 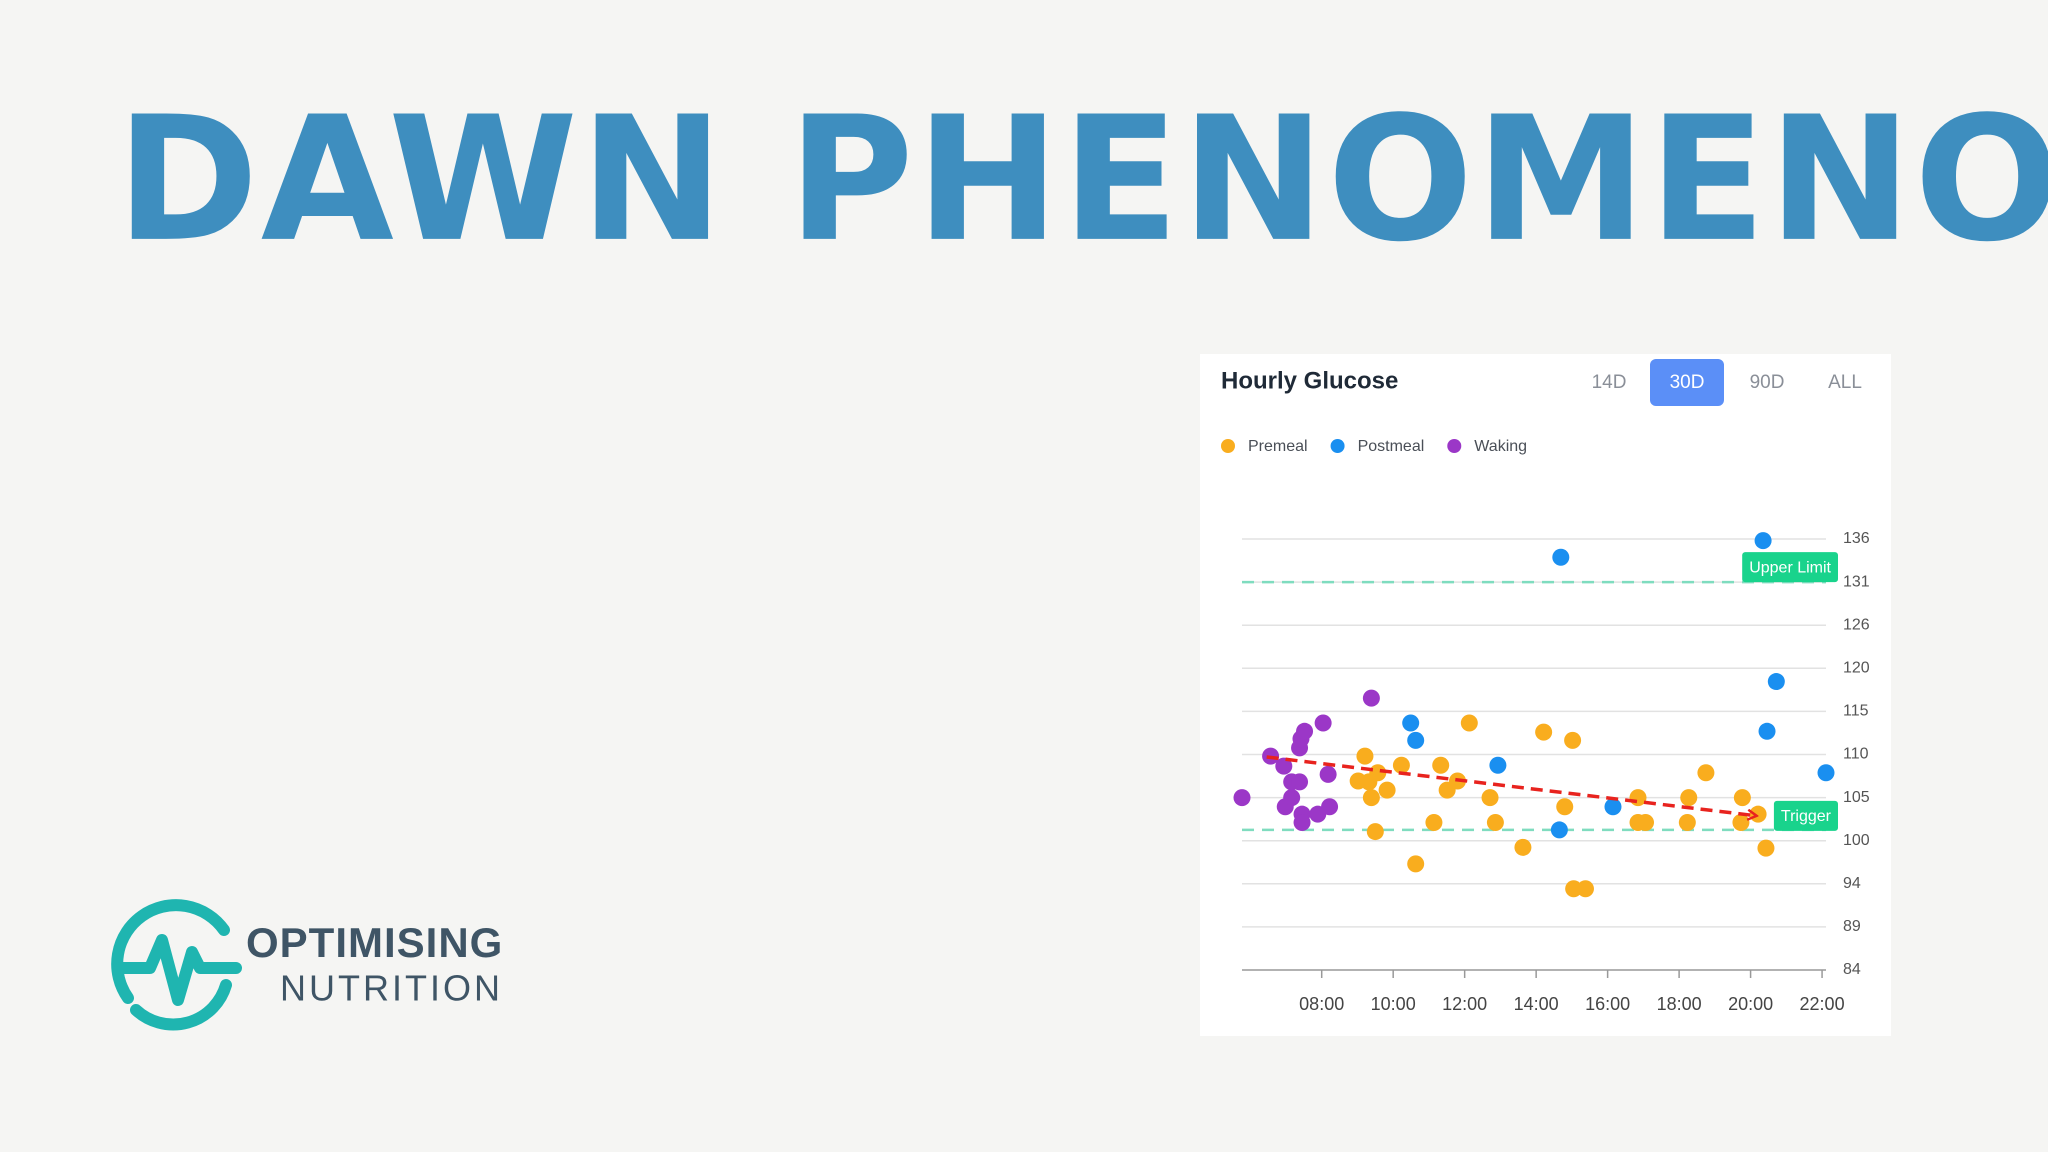 I want to click on logo-arc, so click(x=181, y=1005).